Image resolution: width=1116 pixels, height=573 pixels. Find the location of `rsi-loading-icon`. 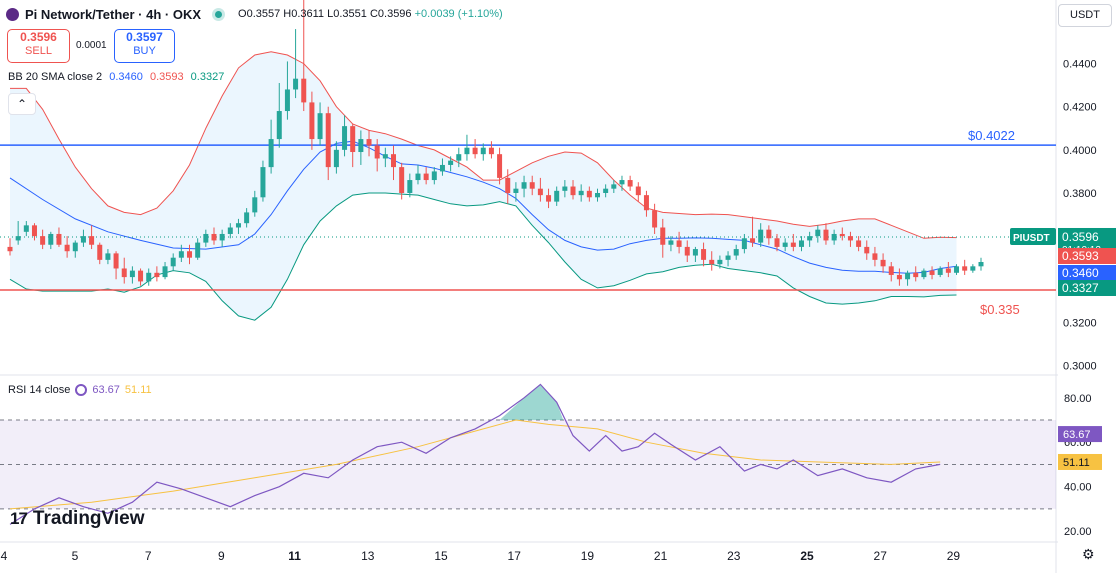

rsi-loading-icon is located at coordinates (81, 390).